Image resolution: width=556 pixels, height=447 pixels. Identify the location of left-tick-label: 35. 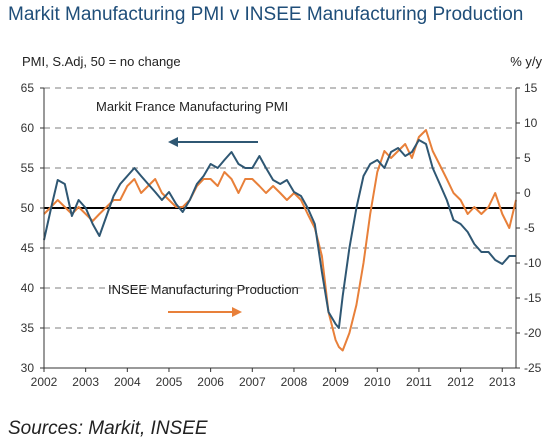
(28, 328).